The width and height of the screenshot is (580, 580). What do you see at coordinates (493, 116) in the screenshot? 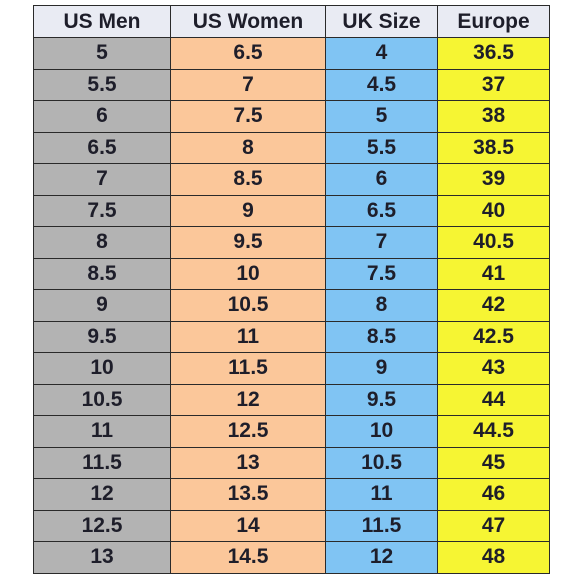
I see `cell: 38` at bounding box center [493, 116].